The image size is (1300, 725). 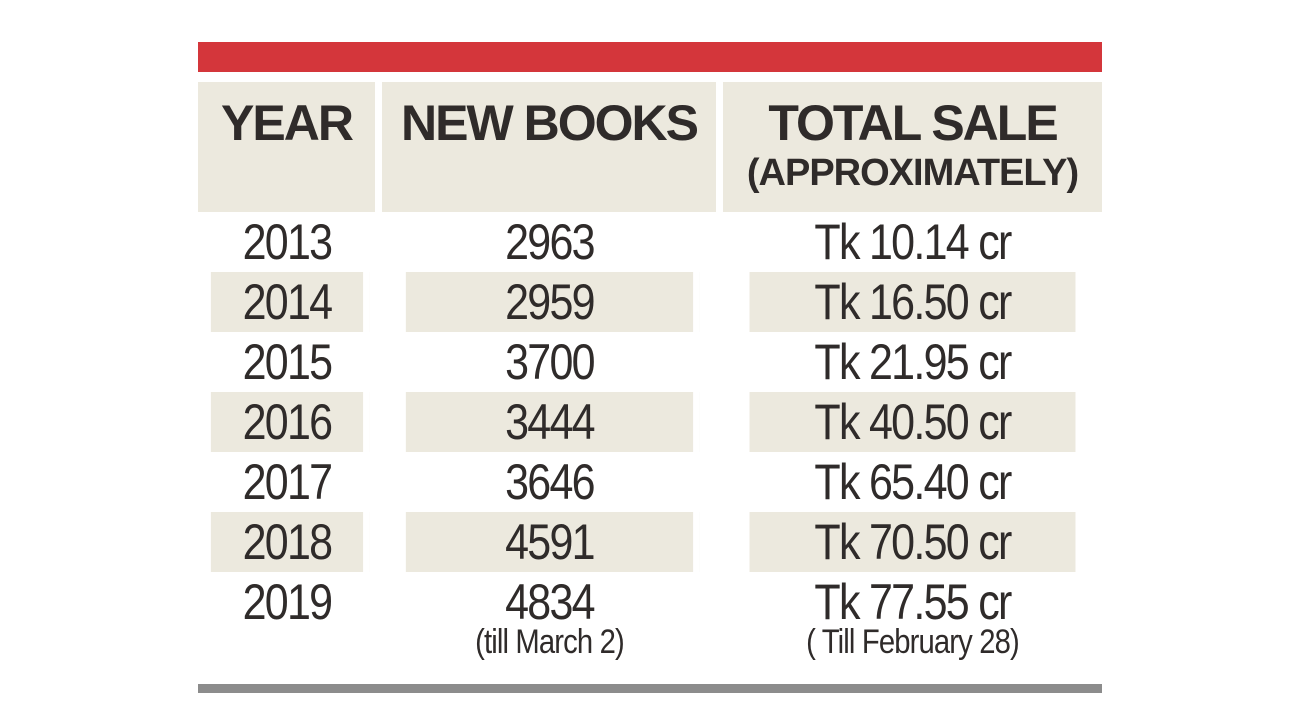 I want to click on year-cell-value: 2016, so click(x=288, y=422).